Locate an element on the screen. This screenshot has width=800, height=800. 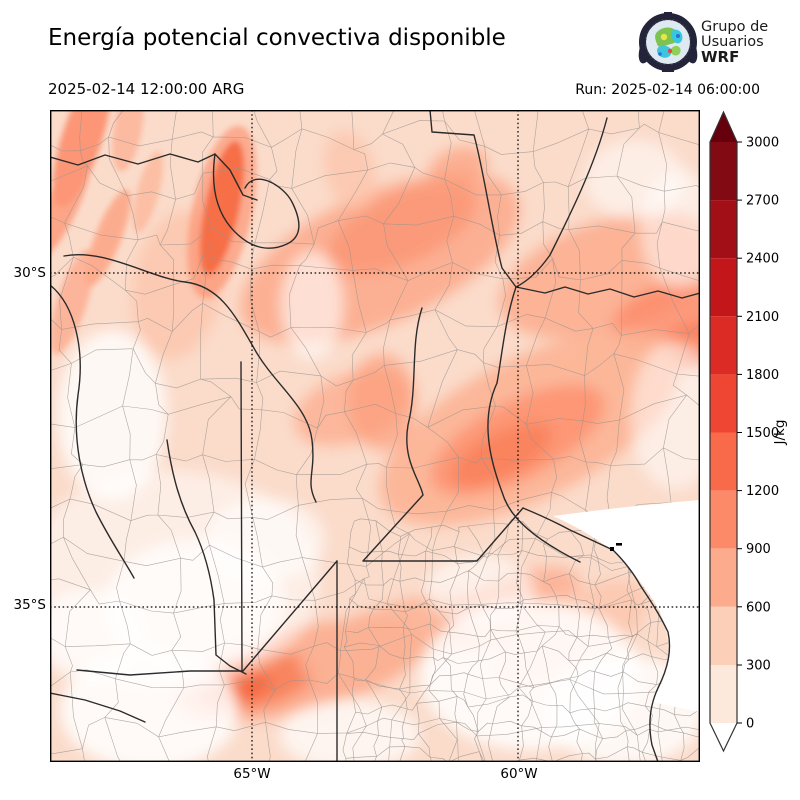
logo-text-line3: WRF is located at coordinates (720, 57).